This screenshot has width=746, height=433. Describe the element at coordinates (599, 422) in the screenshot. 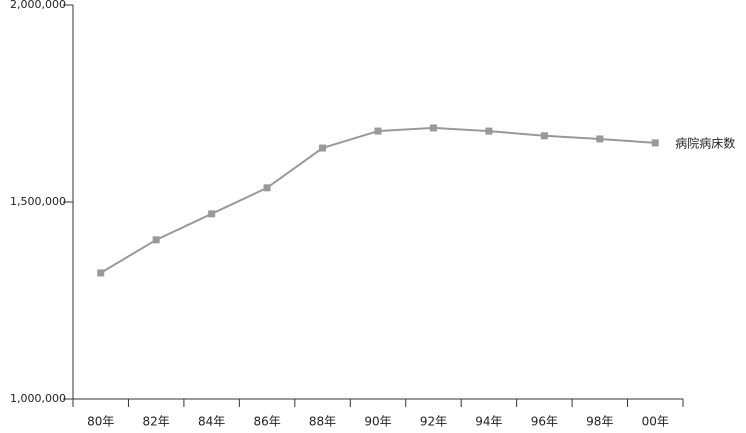

I see `x-tick-label: 98年` at that location.